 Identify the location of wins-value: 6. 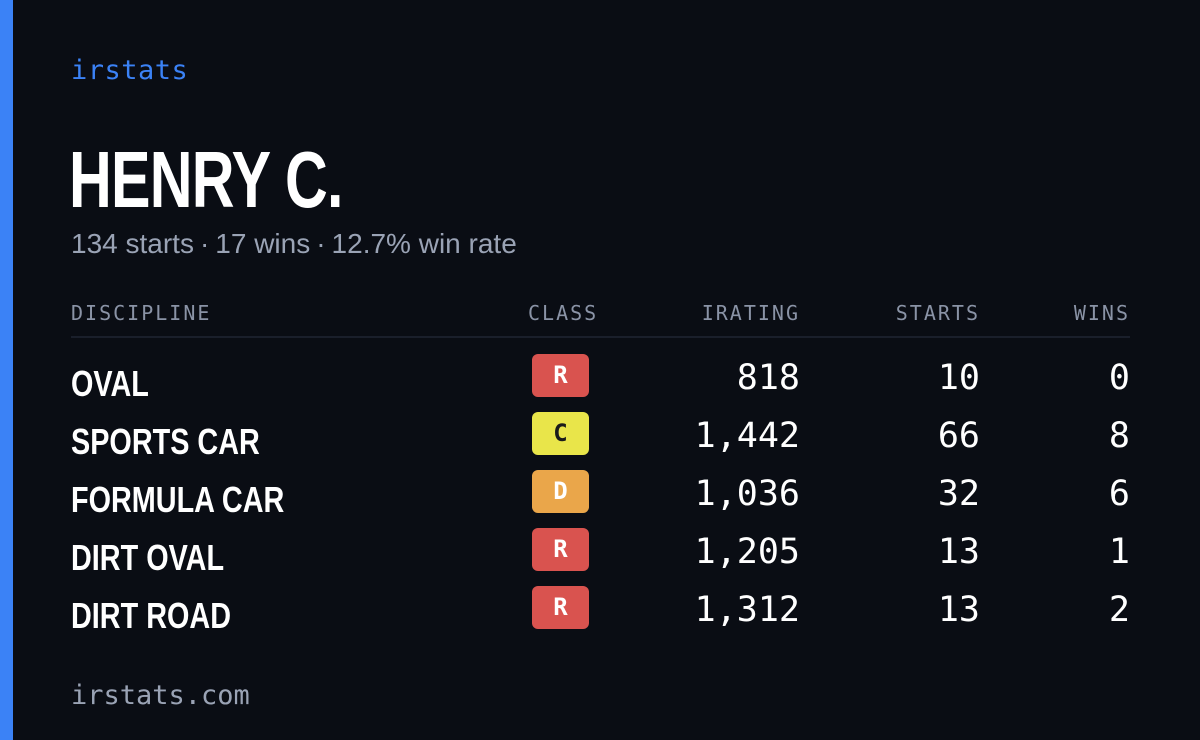
(1119, 494).